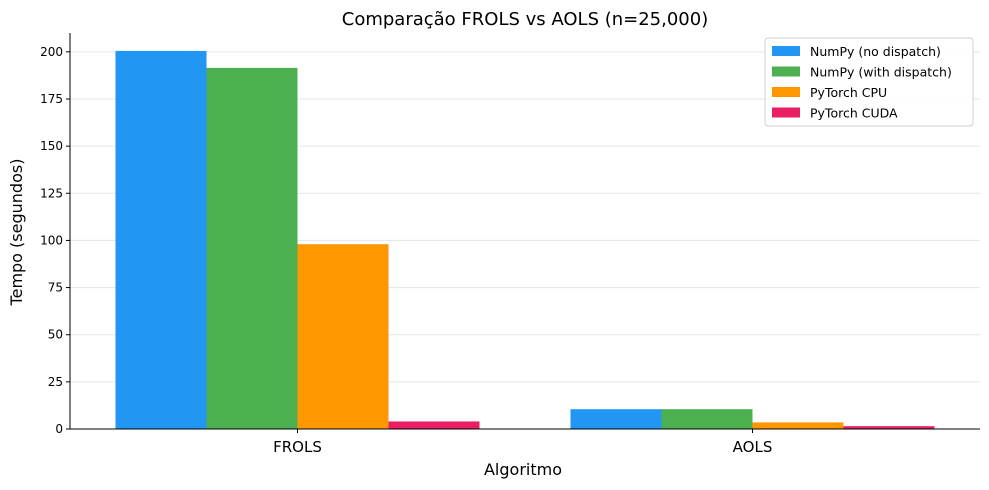 The image size is (989, 490). I want to click on chart-title: Comparação FROLS vs AOLS (n=25,000), so click(525, 19).